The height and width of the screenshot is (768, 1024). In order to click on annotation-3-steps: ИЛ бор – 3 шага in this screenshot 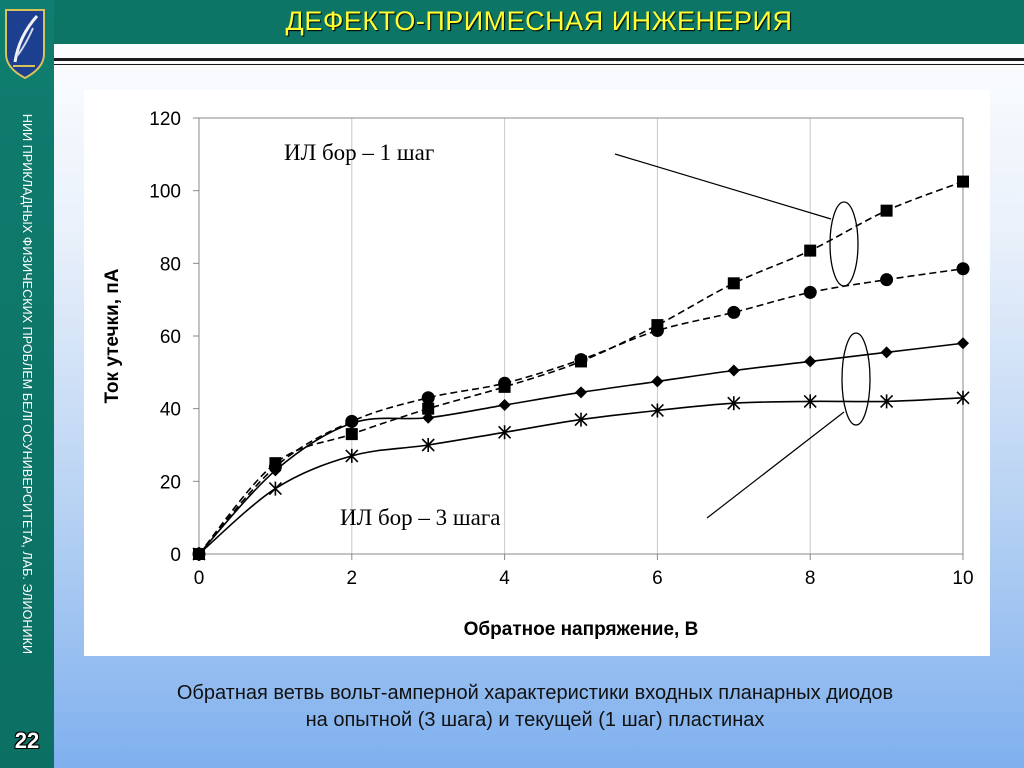, I will do `click(420, 517)`.